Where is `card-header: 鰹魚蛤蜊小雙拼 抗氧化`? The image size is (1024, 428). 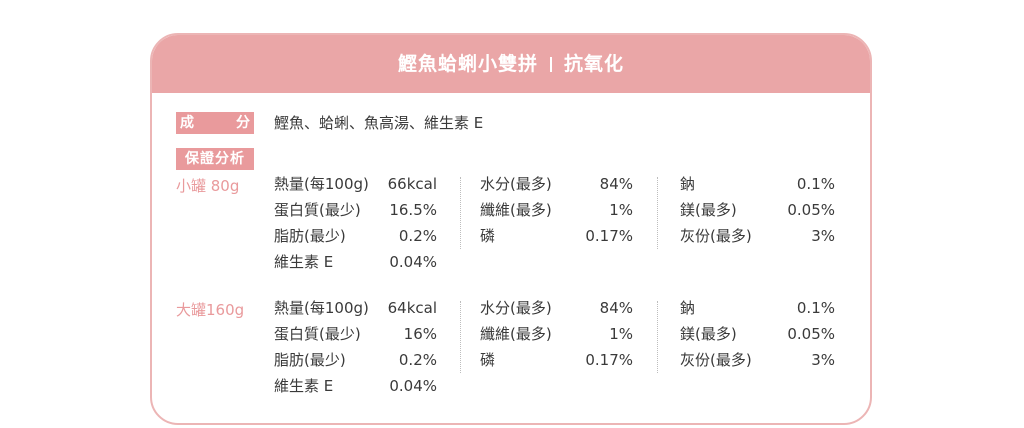
card-header: 鰹魚蛤蜊小雙拼 抗氧化 is located at coordinates (511, 64).